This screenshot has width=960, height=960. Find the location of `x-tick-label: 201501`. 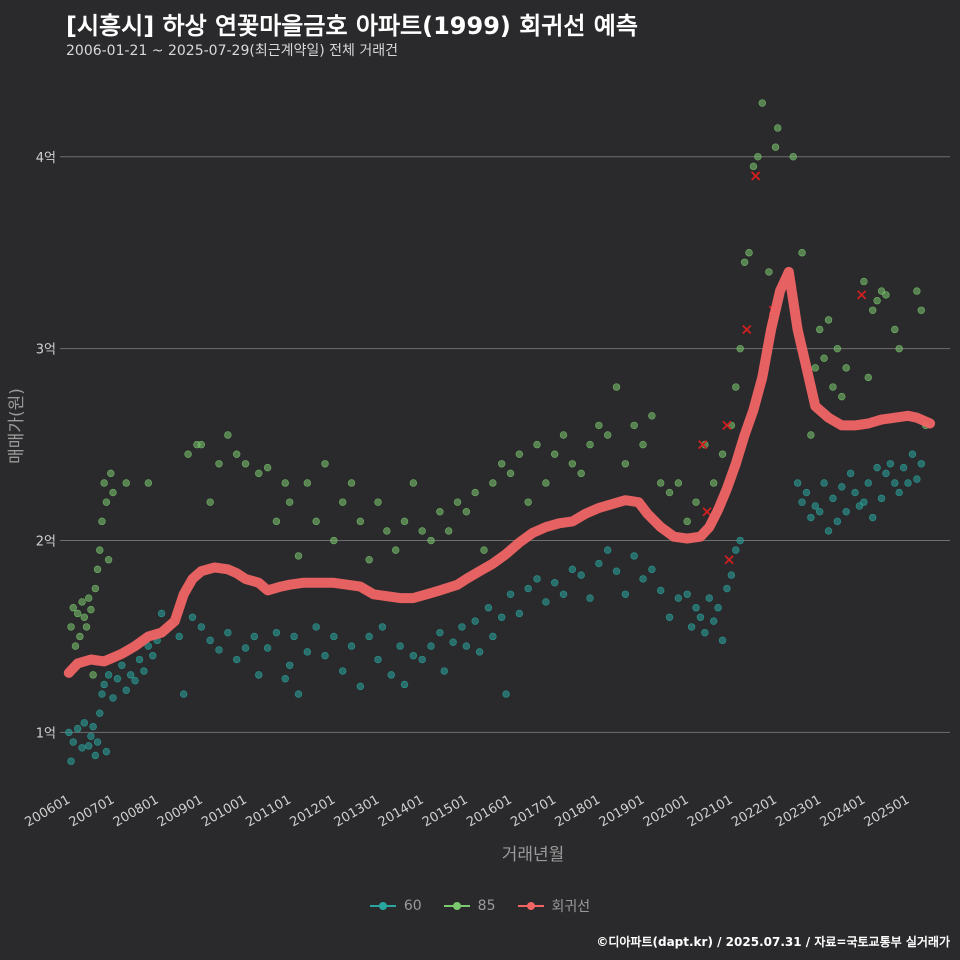

x-tick-label: 201501 is located at coordinates (445, 811).